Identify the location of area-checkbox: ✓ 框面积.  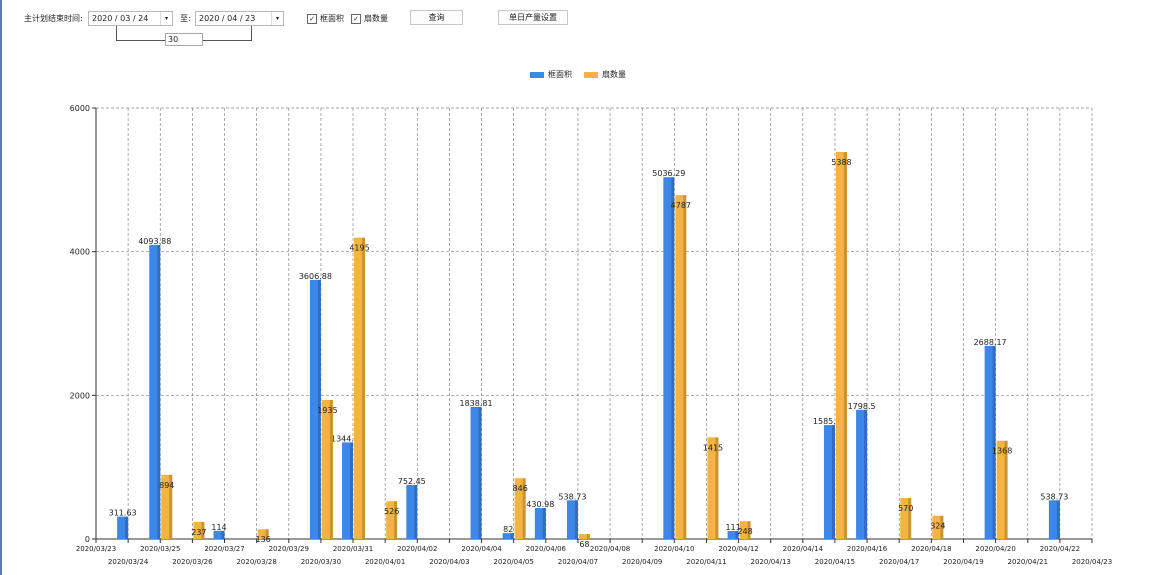
(325, 18).